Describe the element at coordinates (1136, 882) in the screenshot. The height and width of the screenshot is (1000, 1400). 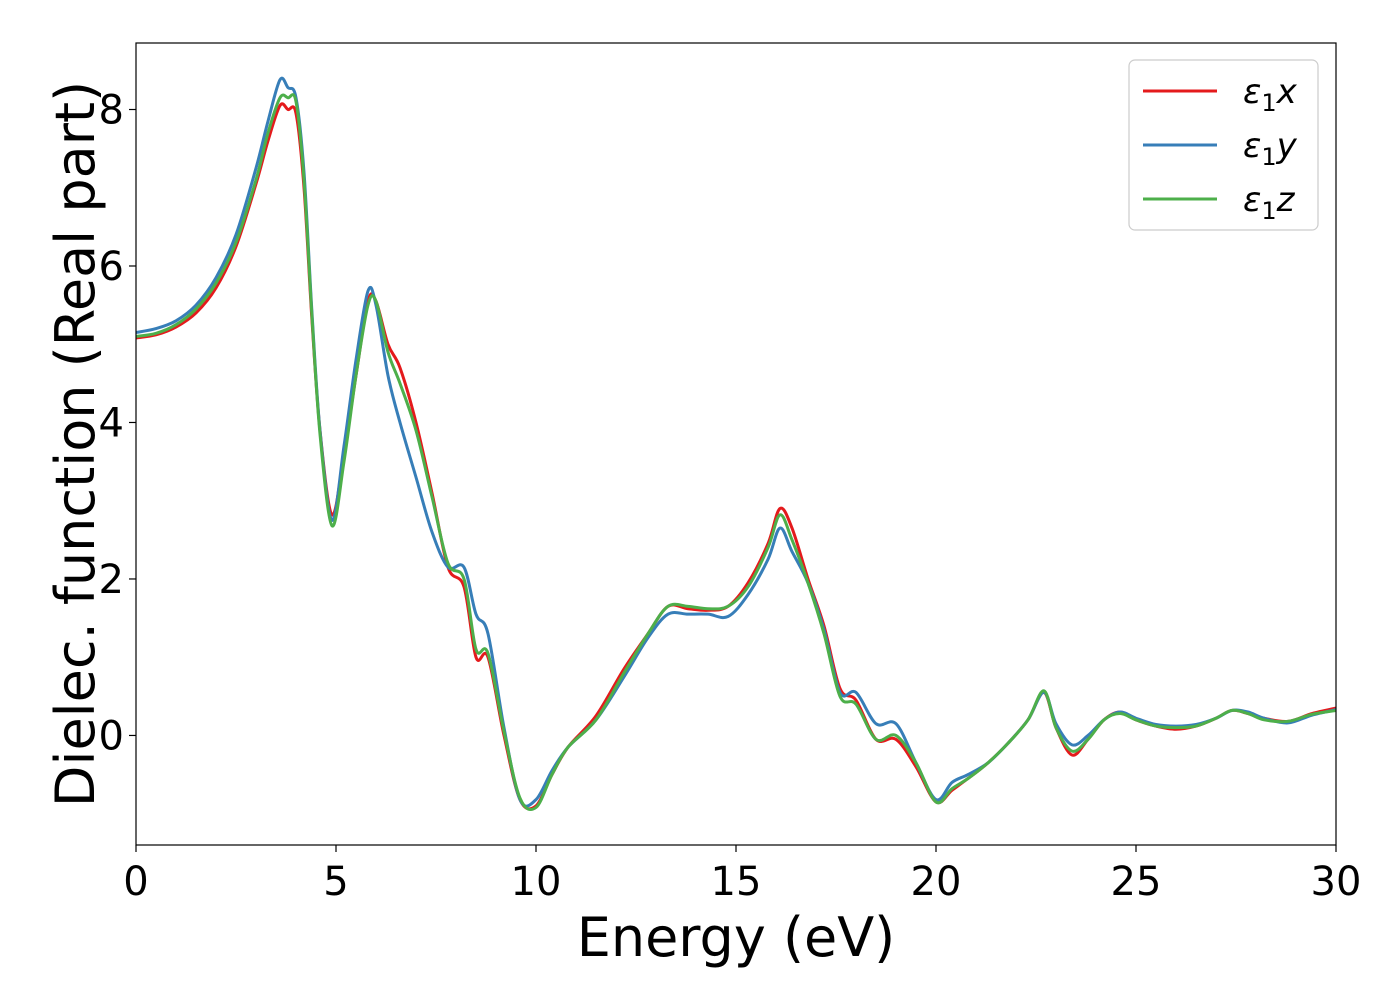
I see `x-tick-label: 25` at that location.